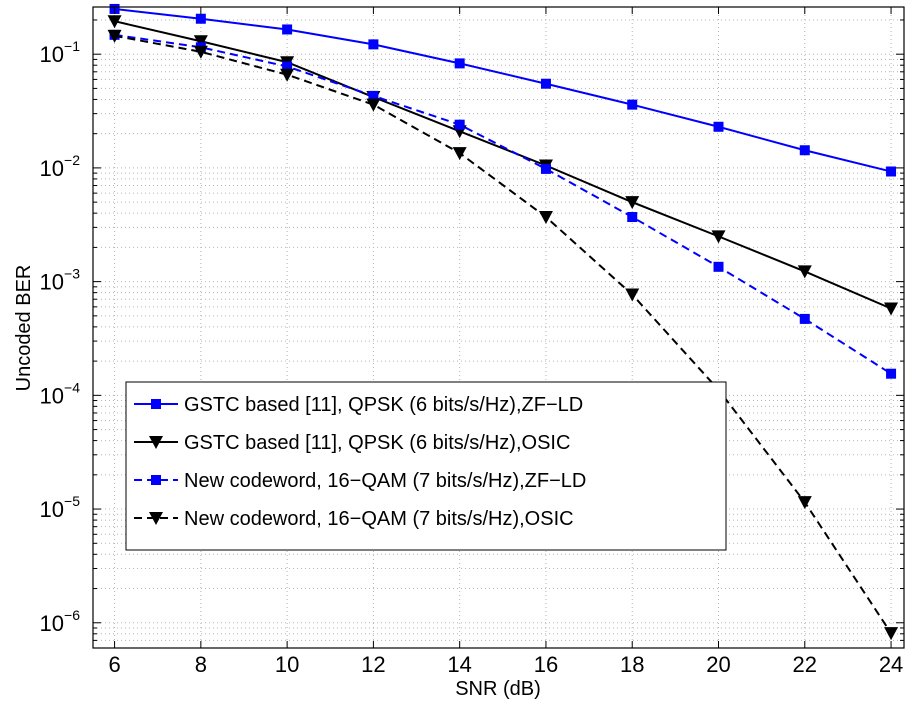  Describe the element at coordinates (60, 166) in the screenshot. I see `y-tick-label: 10⁻²` at that location.